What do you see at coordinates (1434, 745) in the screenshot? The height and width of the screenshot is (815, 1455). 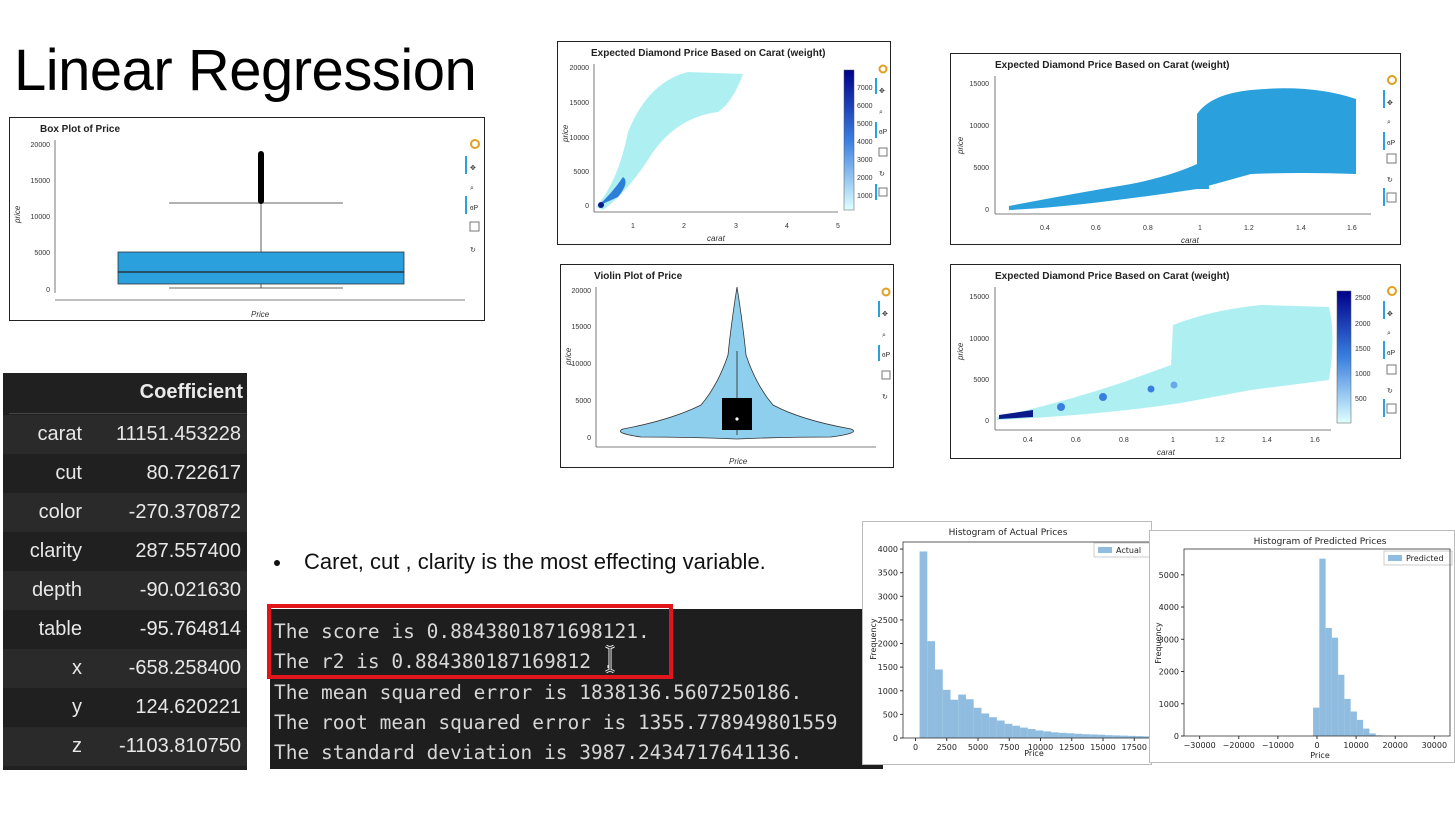 I see `xtick: 30000` at bounding box center [1434, 745].